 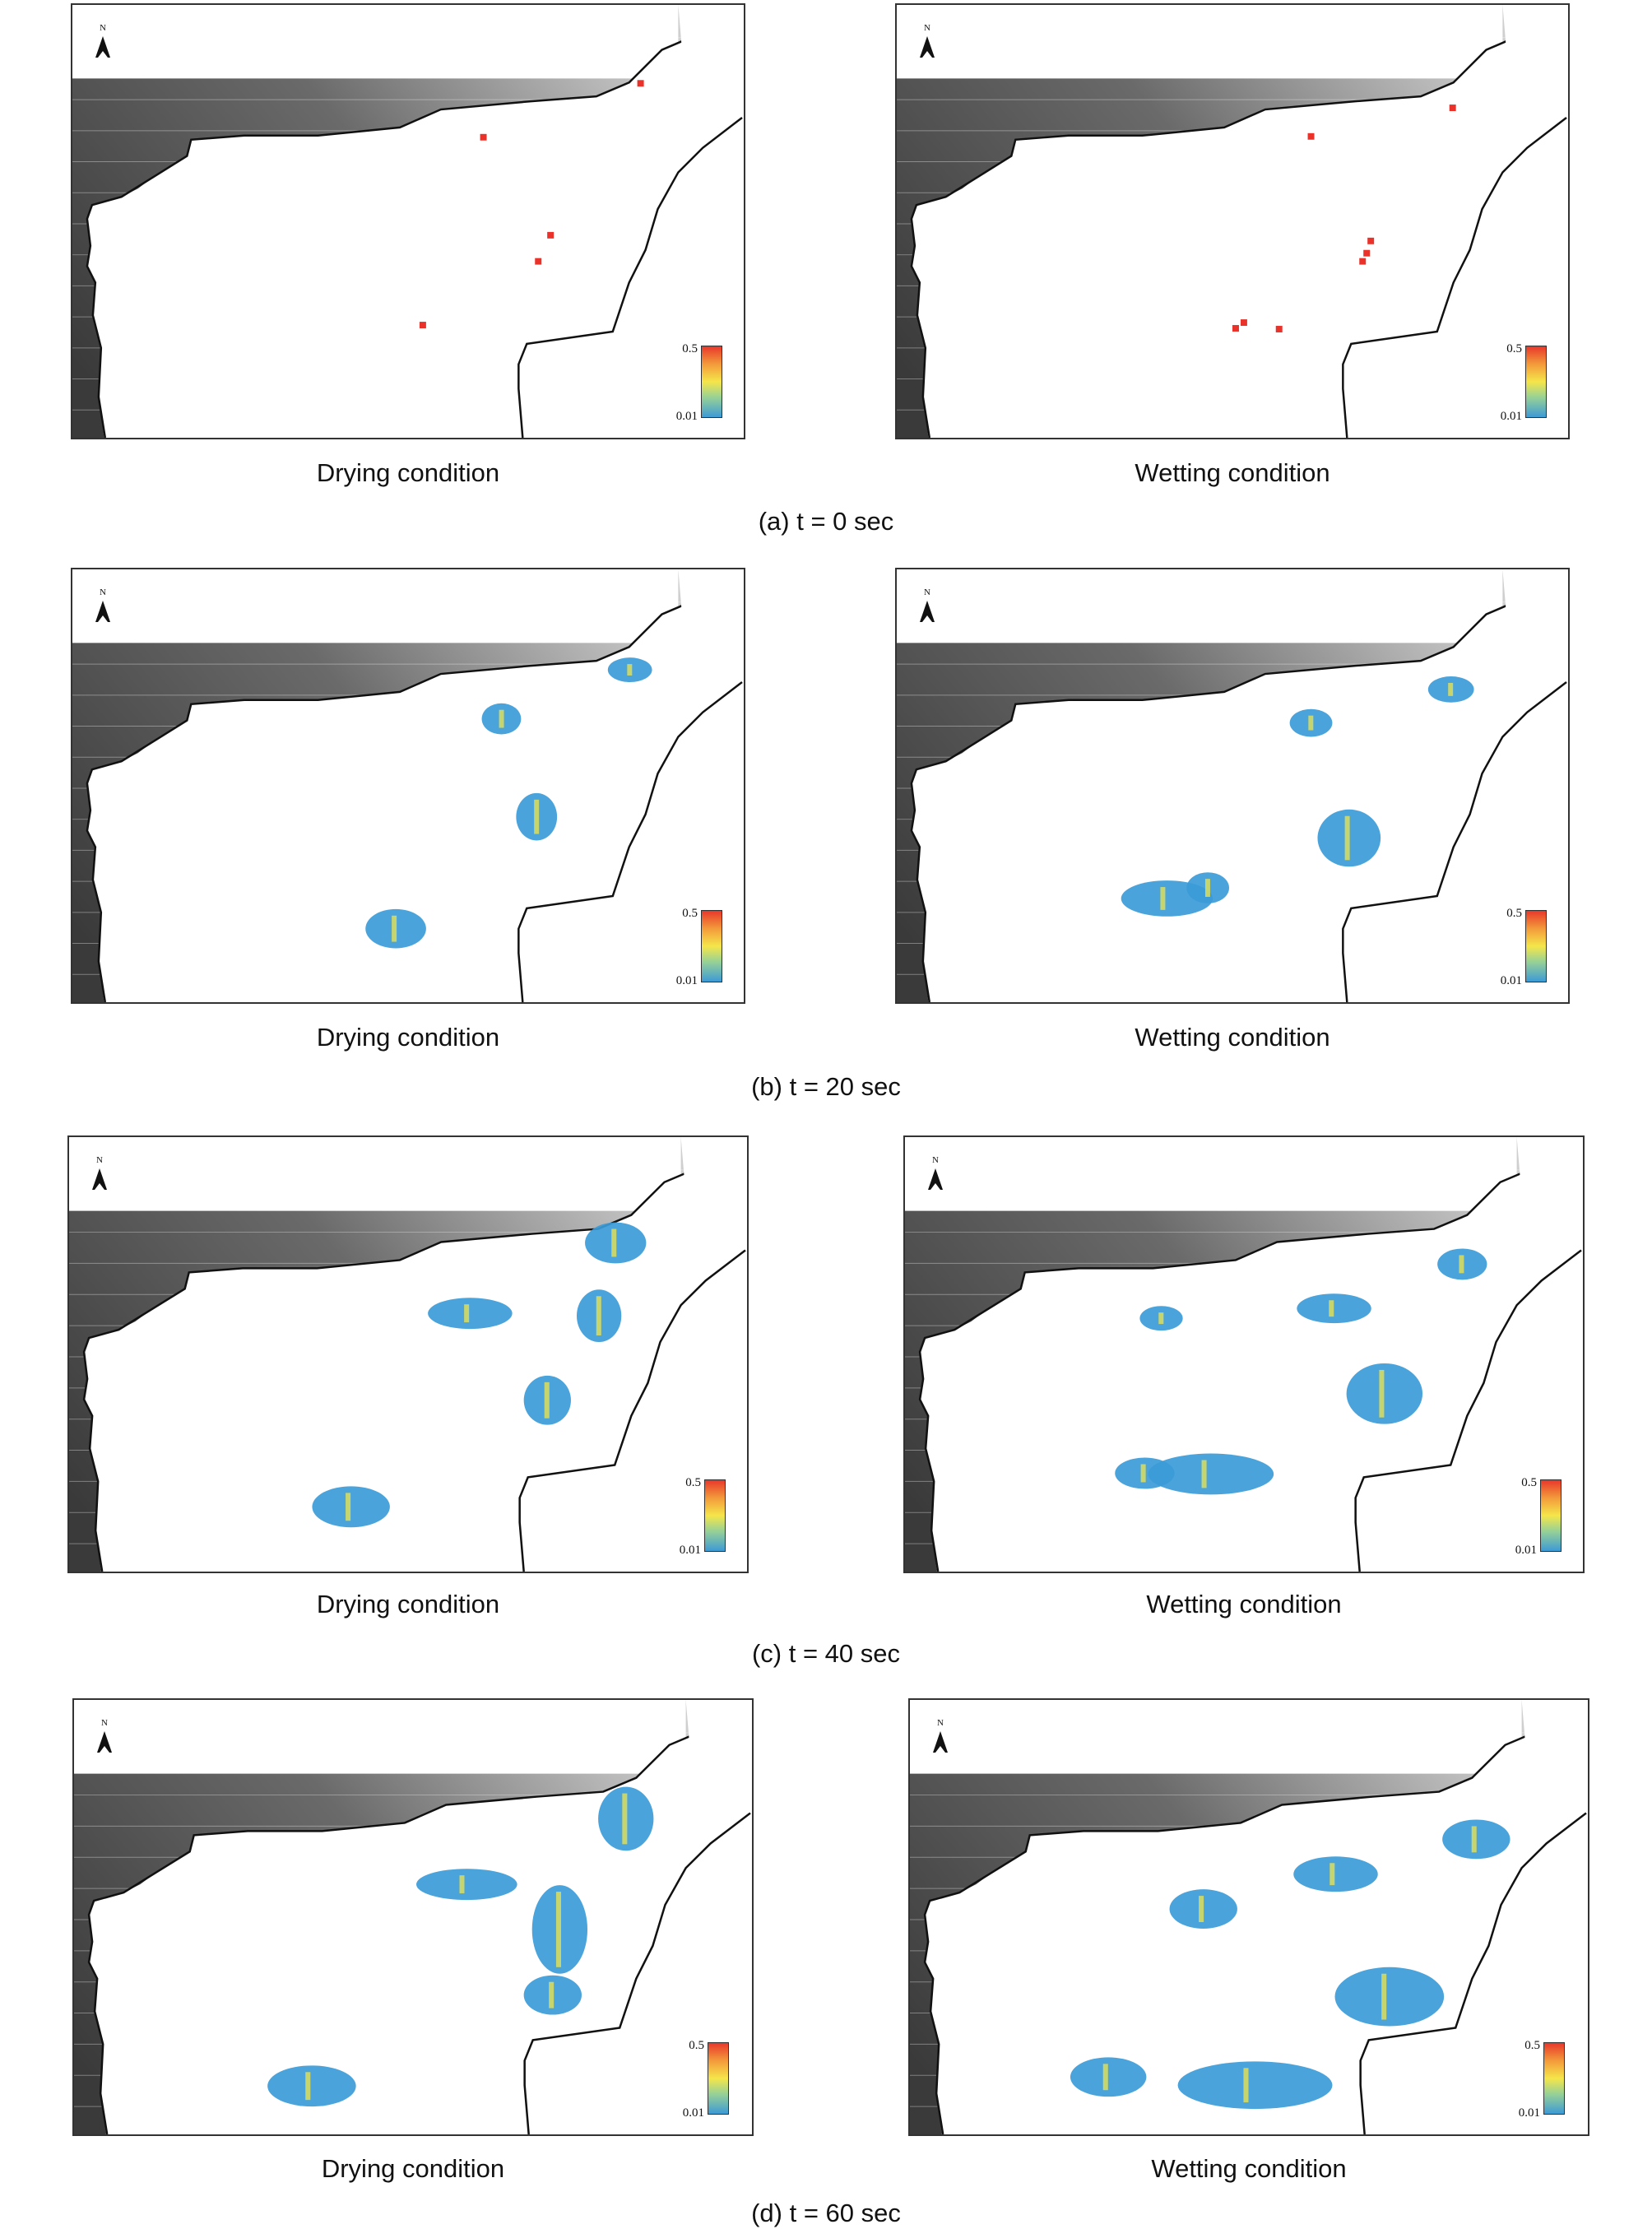 I want to click on time-caption-d: (d) t = 60 sec, so click(x=826, y=2213).